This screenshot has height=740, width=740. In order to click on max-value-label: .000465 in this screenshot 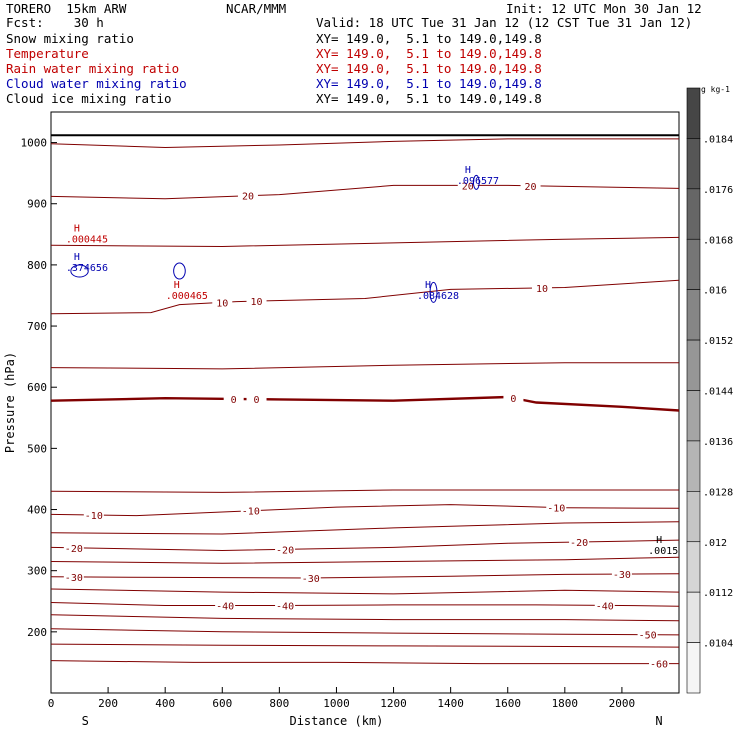, I will do `click(187, 296)`.